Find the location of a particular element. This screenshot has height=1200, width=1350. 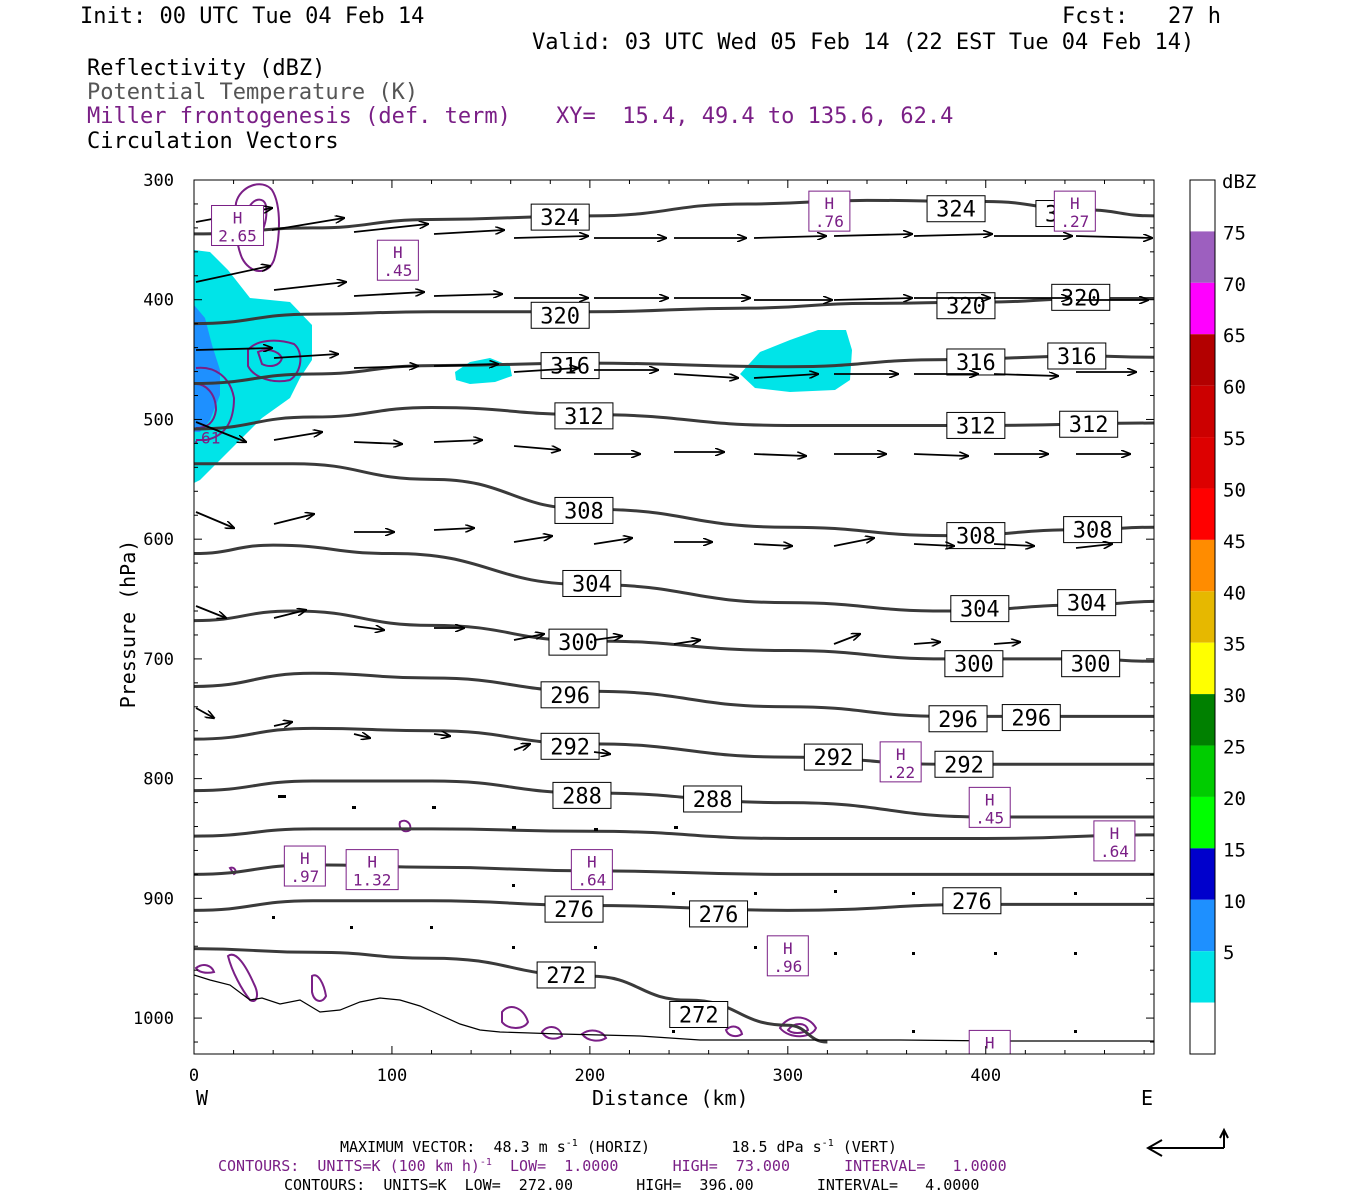

max-label-value: 2.65 is located at coordinates (237, 235).